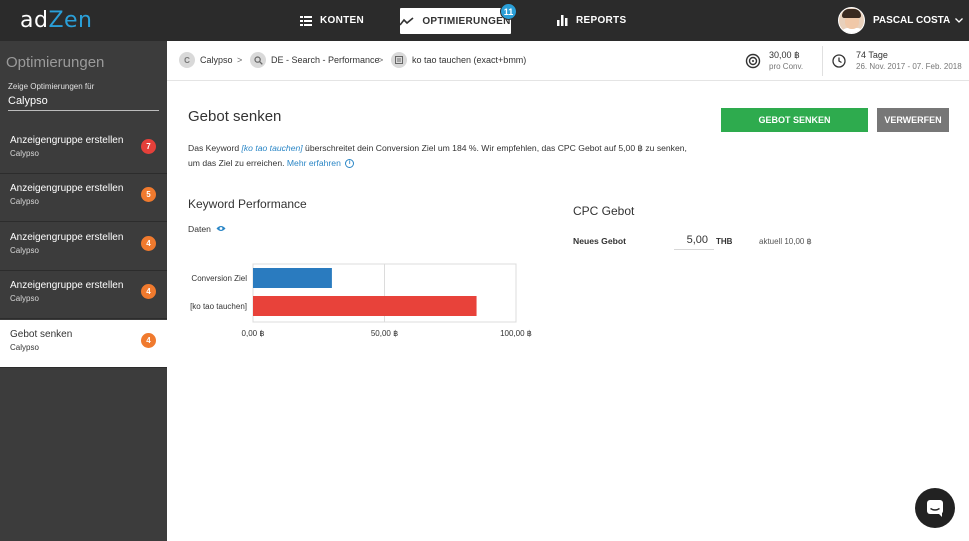  Describe the element at coordinates (959, 20) in the screenshot. I see `chevron-down-icon` at that location.